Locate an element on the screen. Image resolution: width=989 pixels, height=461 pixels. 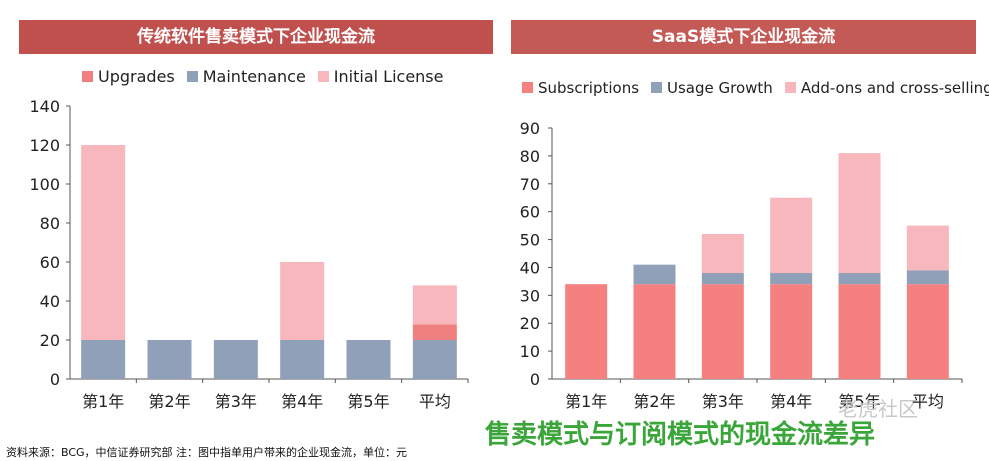
chart-left-title: 传统软件售卖模式下企业现金流 is located at coordinates (256, 37).